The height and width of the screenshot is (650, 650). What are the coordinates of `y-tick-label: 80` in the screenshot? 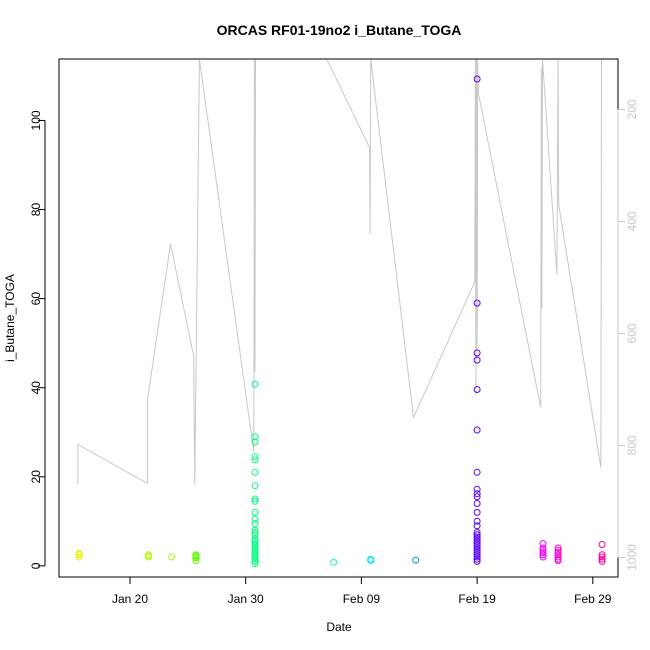 It's located at (36, 210).